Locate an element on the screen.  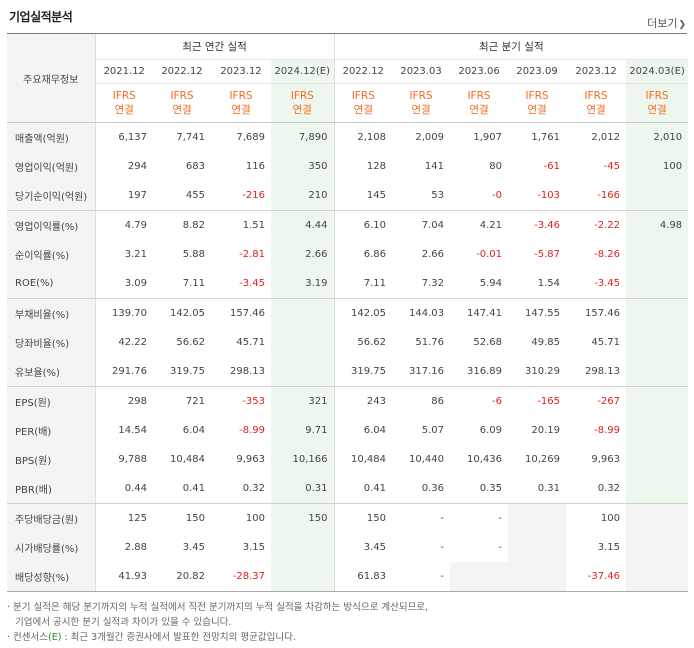
table-cell: 100 is located at coordinates (657, 166).